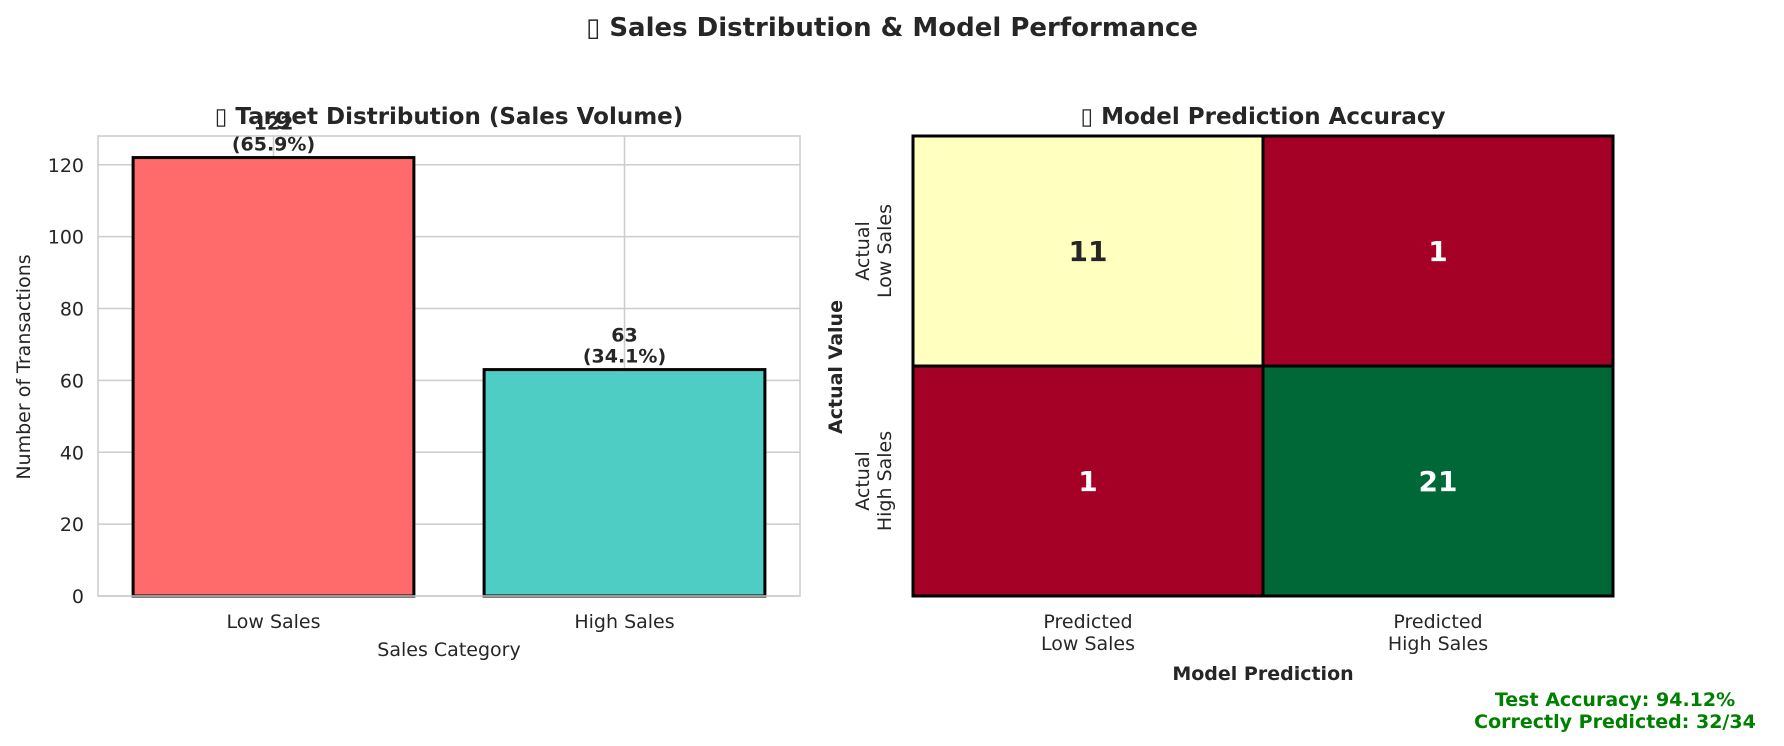 This screenshot has height=746, width=1784. I want to click on bar-y-tick-label: 120, so click(66, 166).